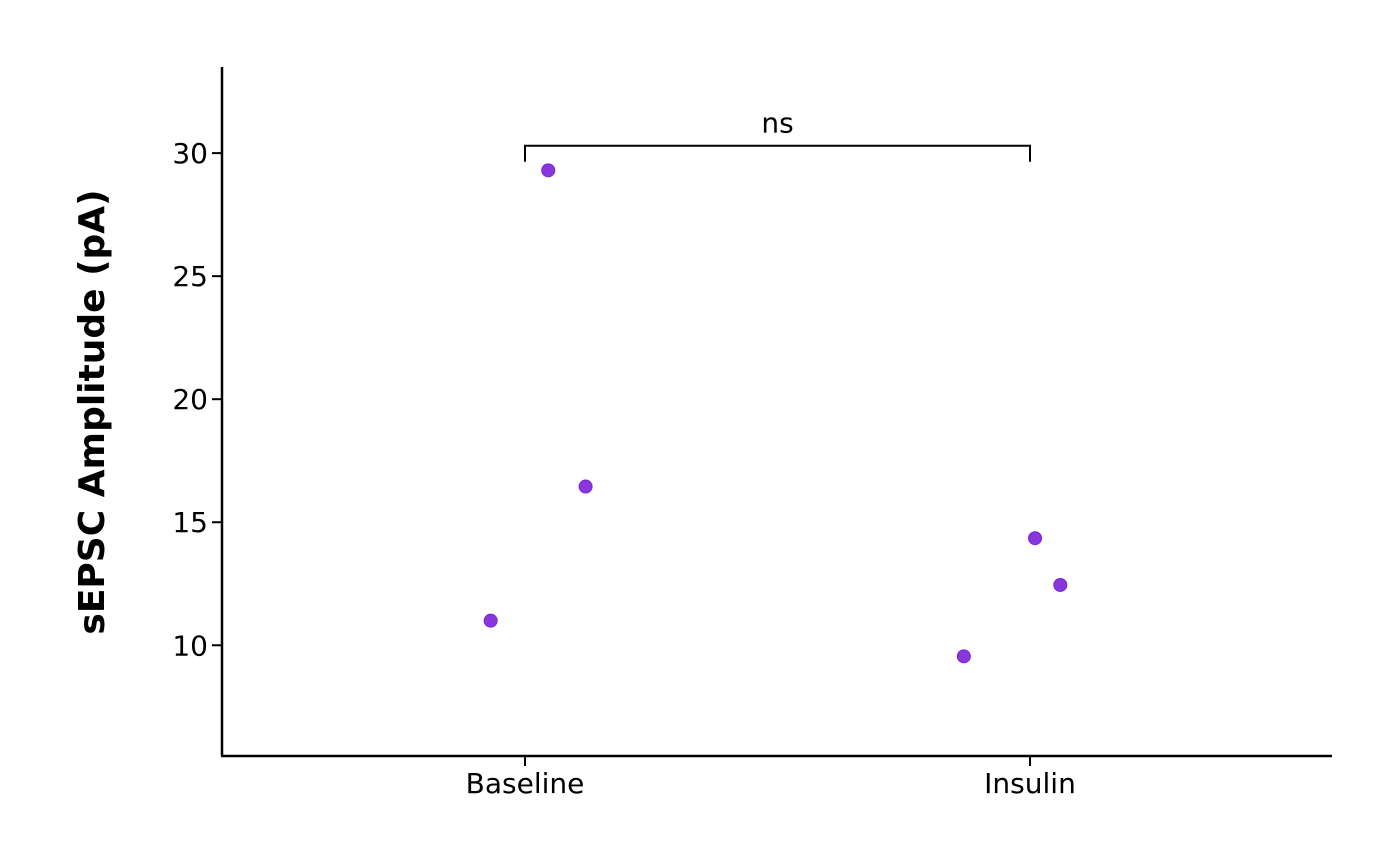 The width and height of the screenshot is (1400, 866). I want to click on y-ticks: 10 15 20 25 30, so click(197, 399).